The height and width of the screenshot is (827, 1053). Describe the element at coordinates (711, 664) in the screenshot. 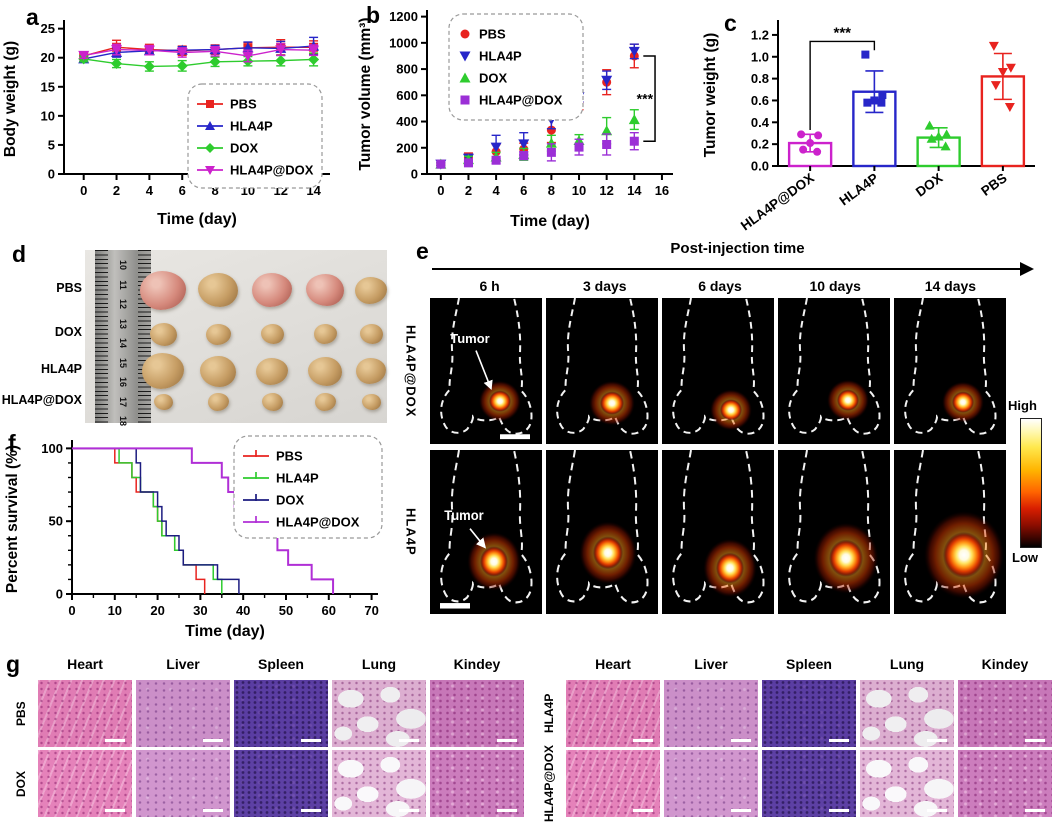

I see `organ-label: Liver` at that location.